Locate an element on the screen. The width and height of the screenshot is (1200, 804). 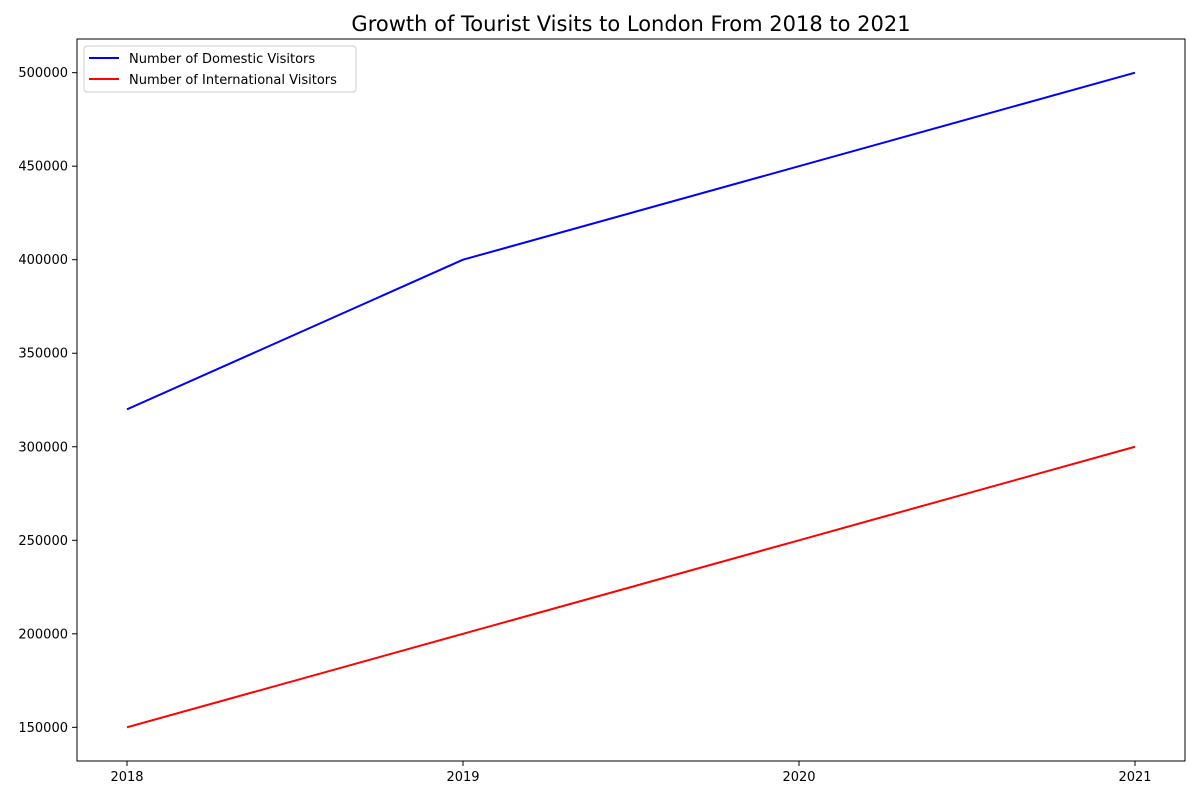
y-tick-label: 450000 is located at coordinates (43, 167).